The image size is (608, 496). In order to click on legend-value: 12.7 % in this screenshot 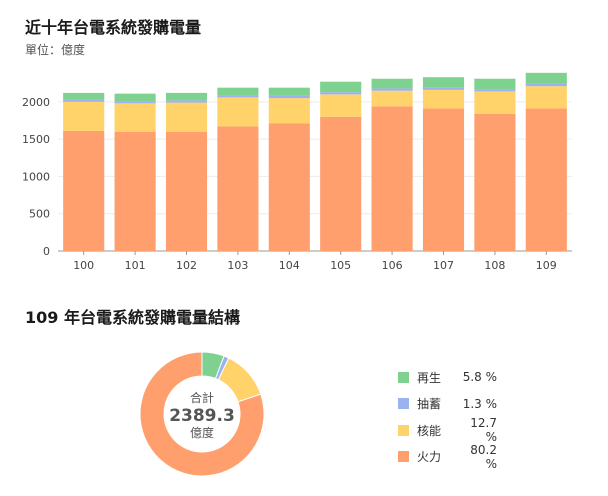, I will do `click(483, 430)`.